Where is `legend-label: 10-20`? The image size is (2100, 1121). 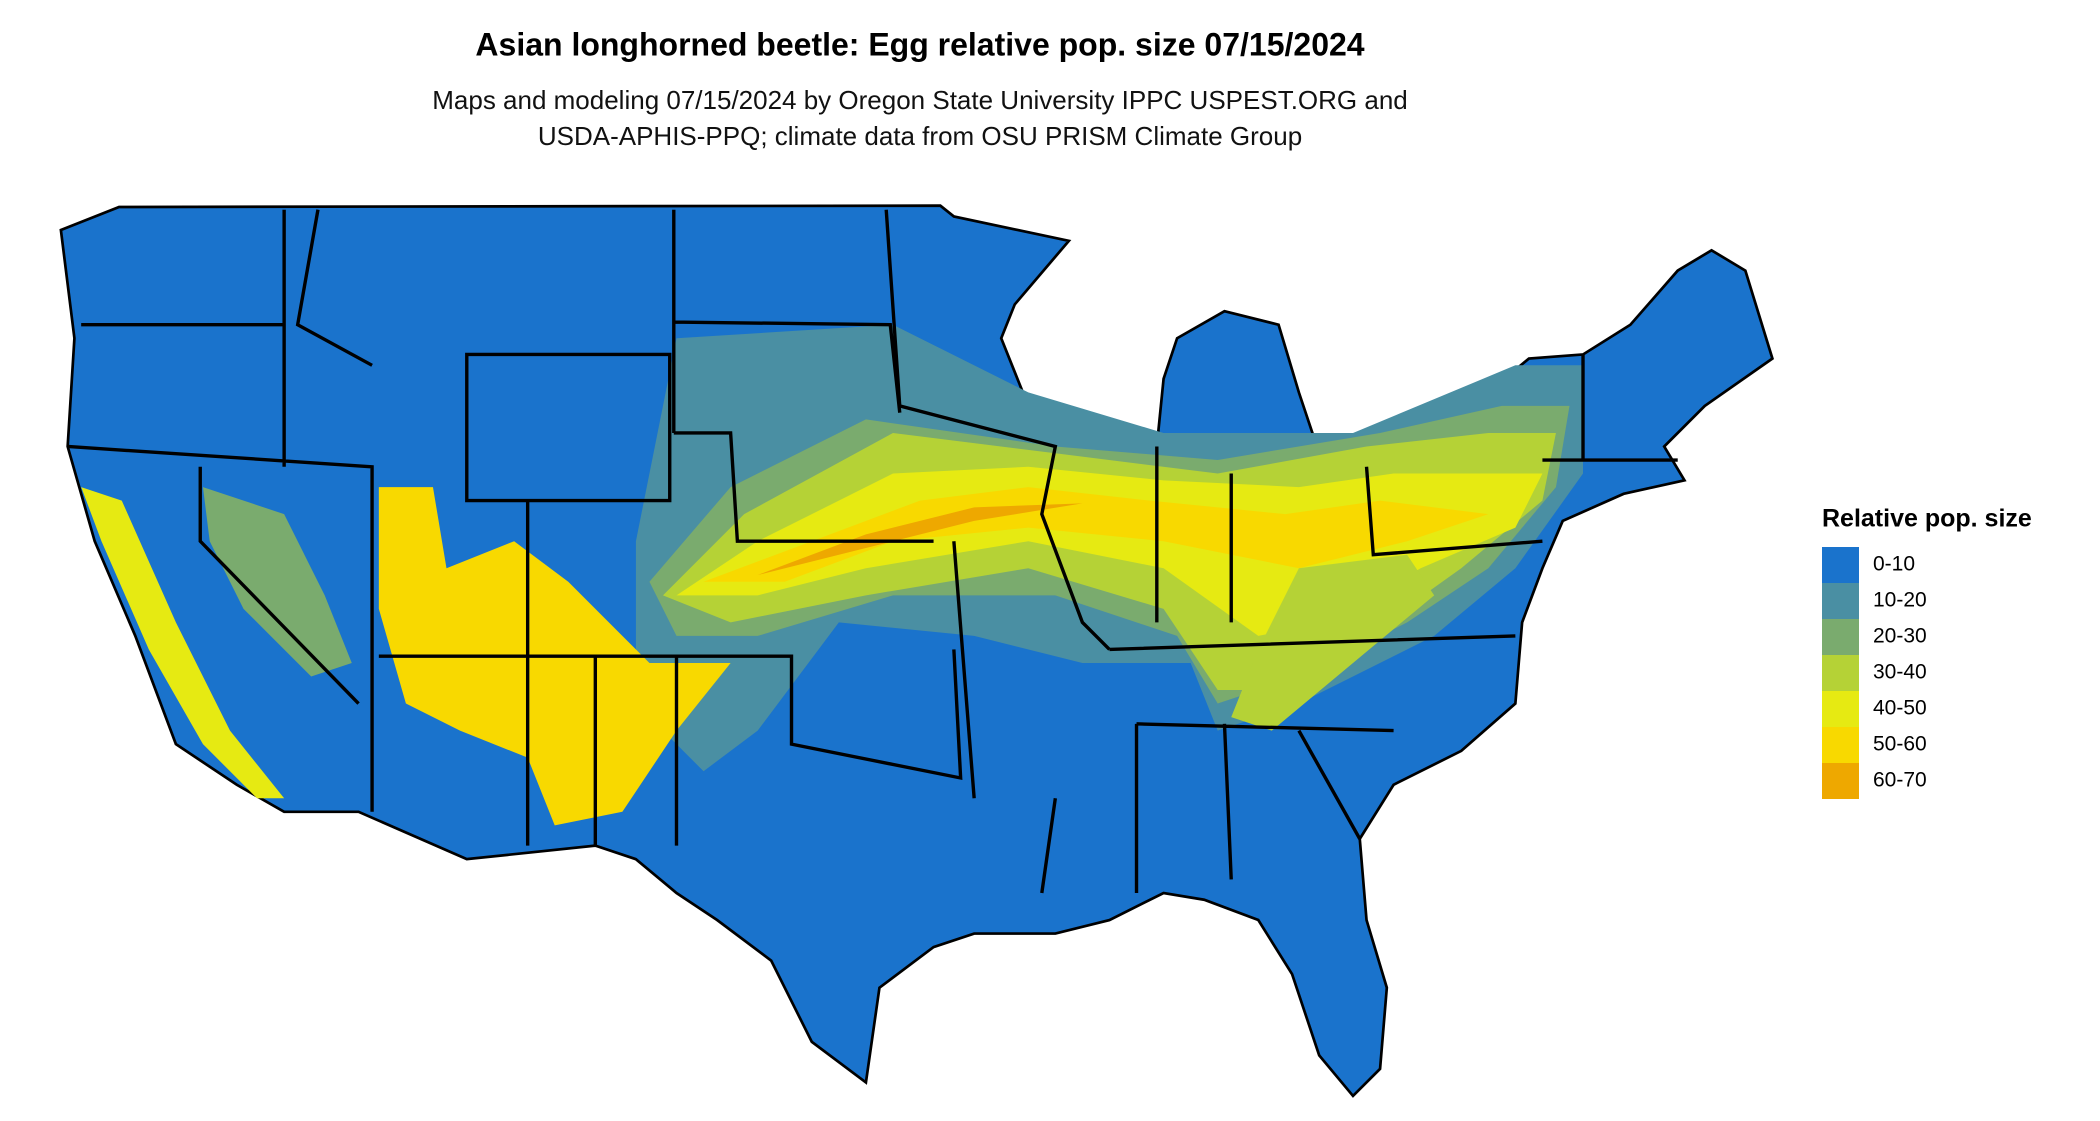
legend-label: 10-20 is located at coordinates (1900, 600).